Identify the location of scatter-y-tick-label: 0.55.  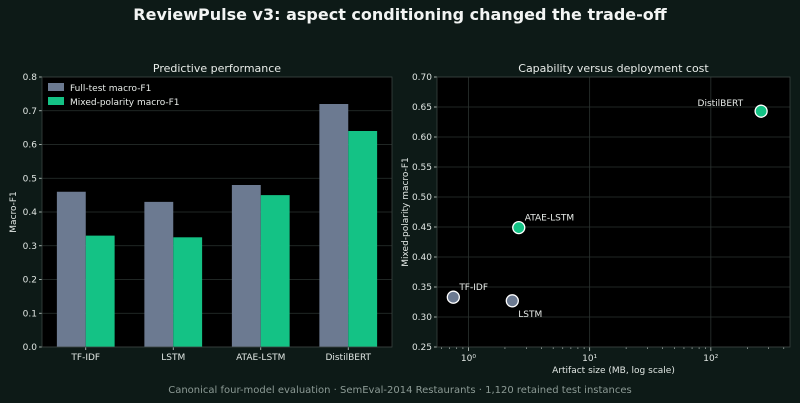
(422, 168).